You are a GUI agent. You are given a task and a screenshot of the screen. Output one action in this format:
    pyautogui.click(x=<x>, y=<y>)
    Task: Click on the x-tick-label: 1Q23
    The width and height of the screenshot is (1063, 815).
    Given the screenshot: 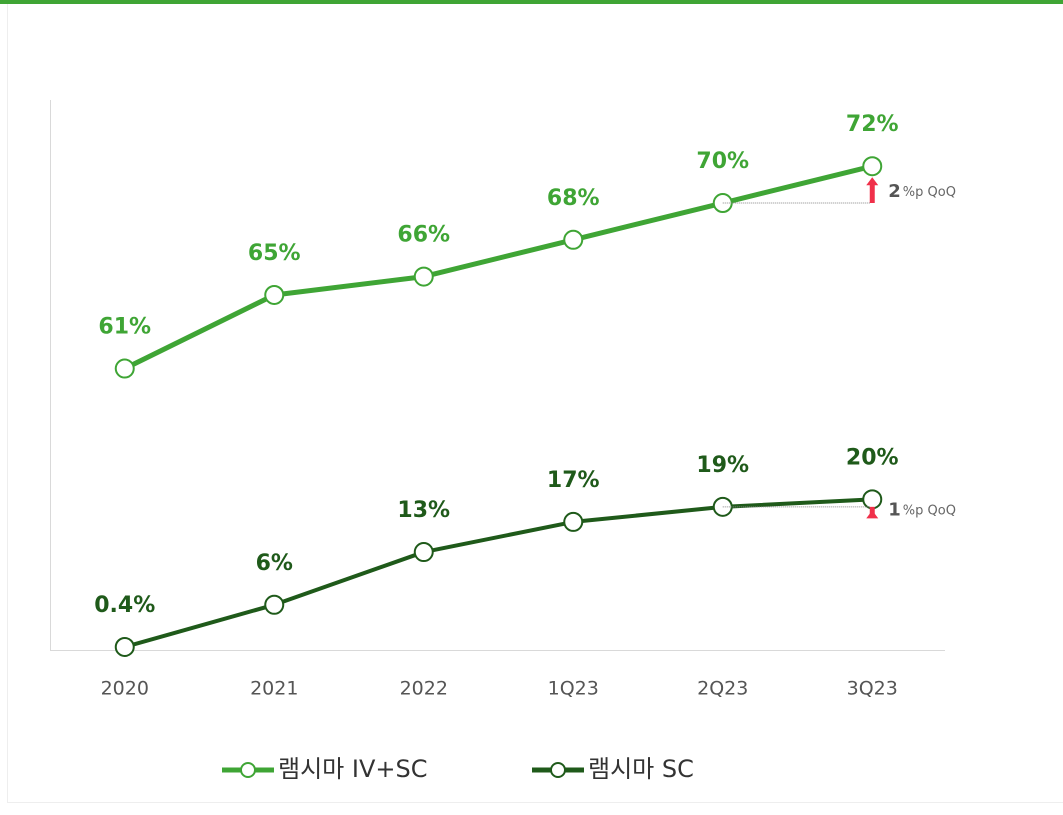 What is the action you would take?
    pyautogui.click(x=573, y=689)
    